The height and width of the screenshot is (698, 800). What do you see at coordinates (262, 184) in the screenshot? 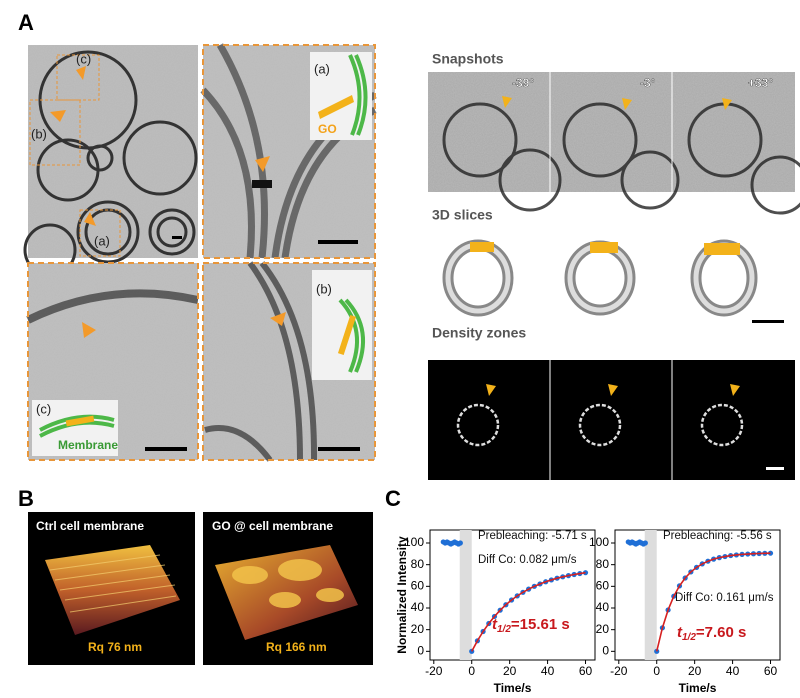
I see `go-sheet` at bounding box center [262, 184].